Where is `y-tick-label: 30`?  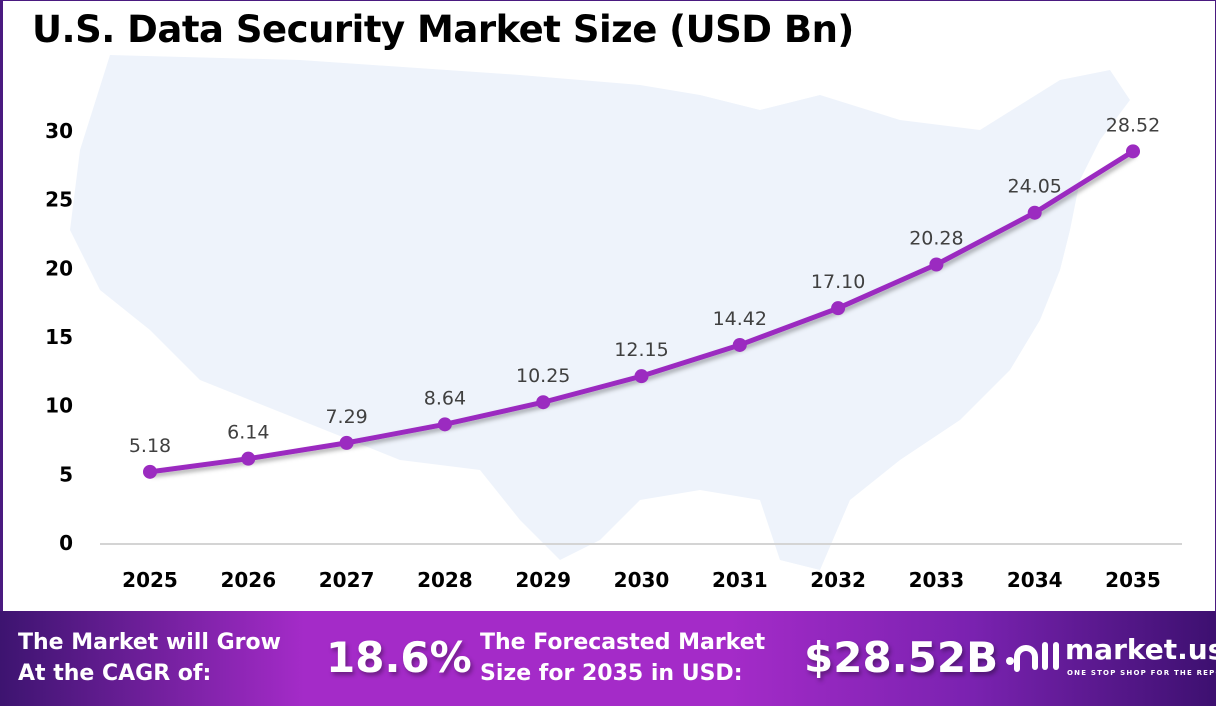
y-tick-label: 30 is located at coordinates (59, 131).